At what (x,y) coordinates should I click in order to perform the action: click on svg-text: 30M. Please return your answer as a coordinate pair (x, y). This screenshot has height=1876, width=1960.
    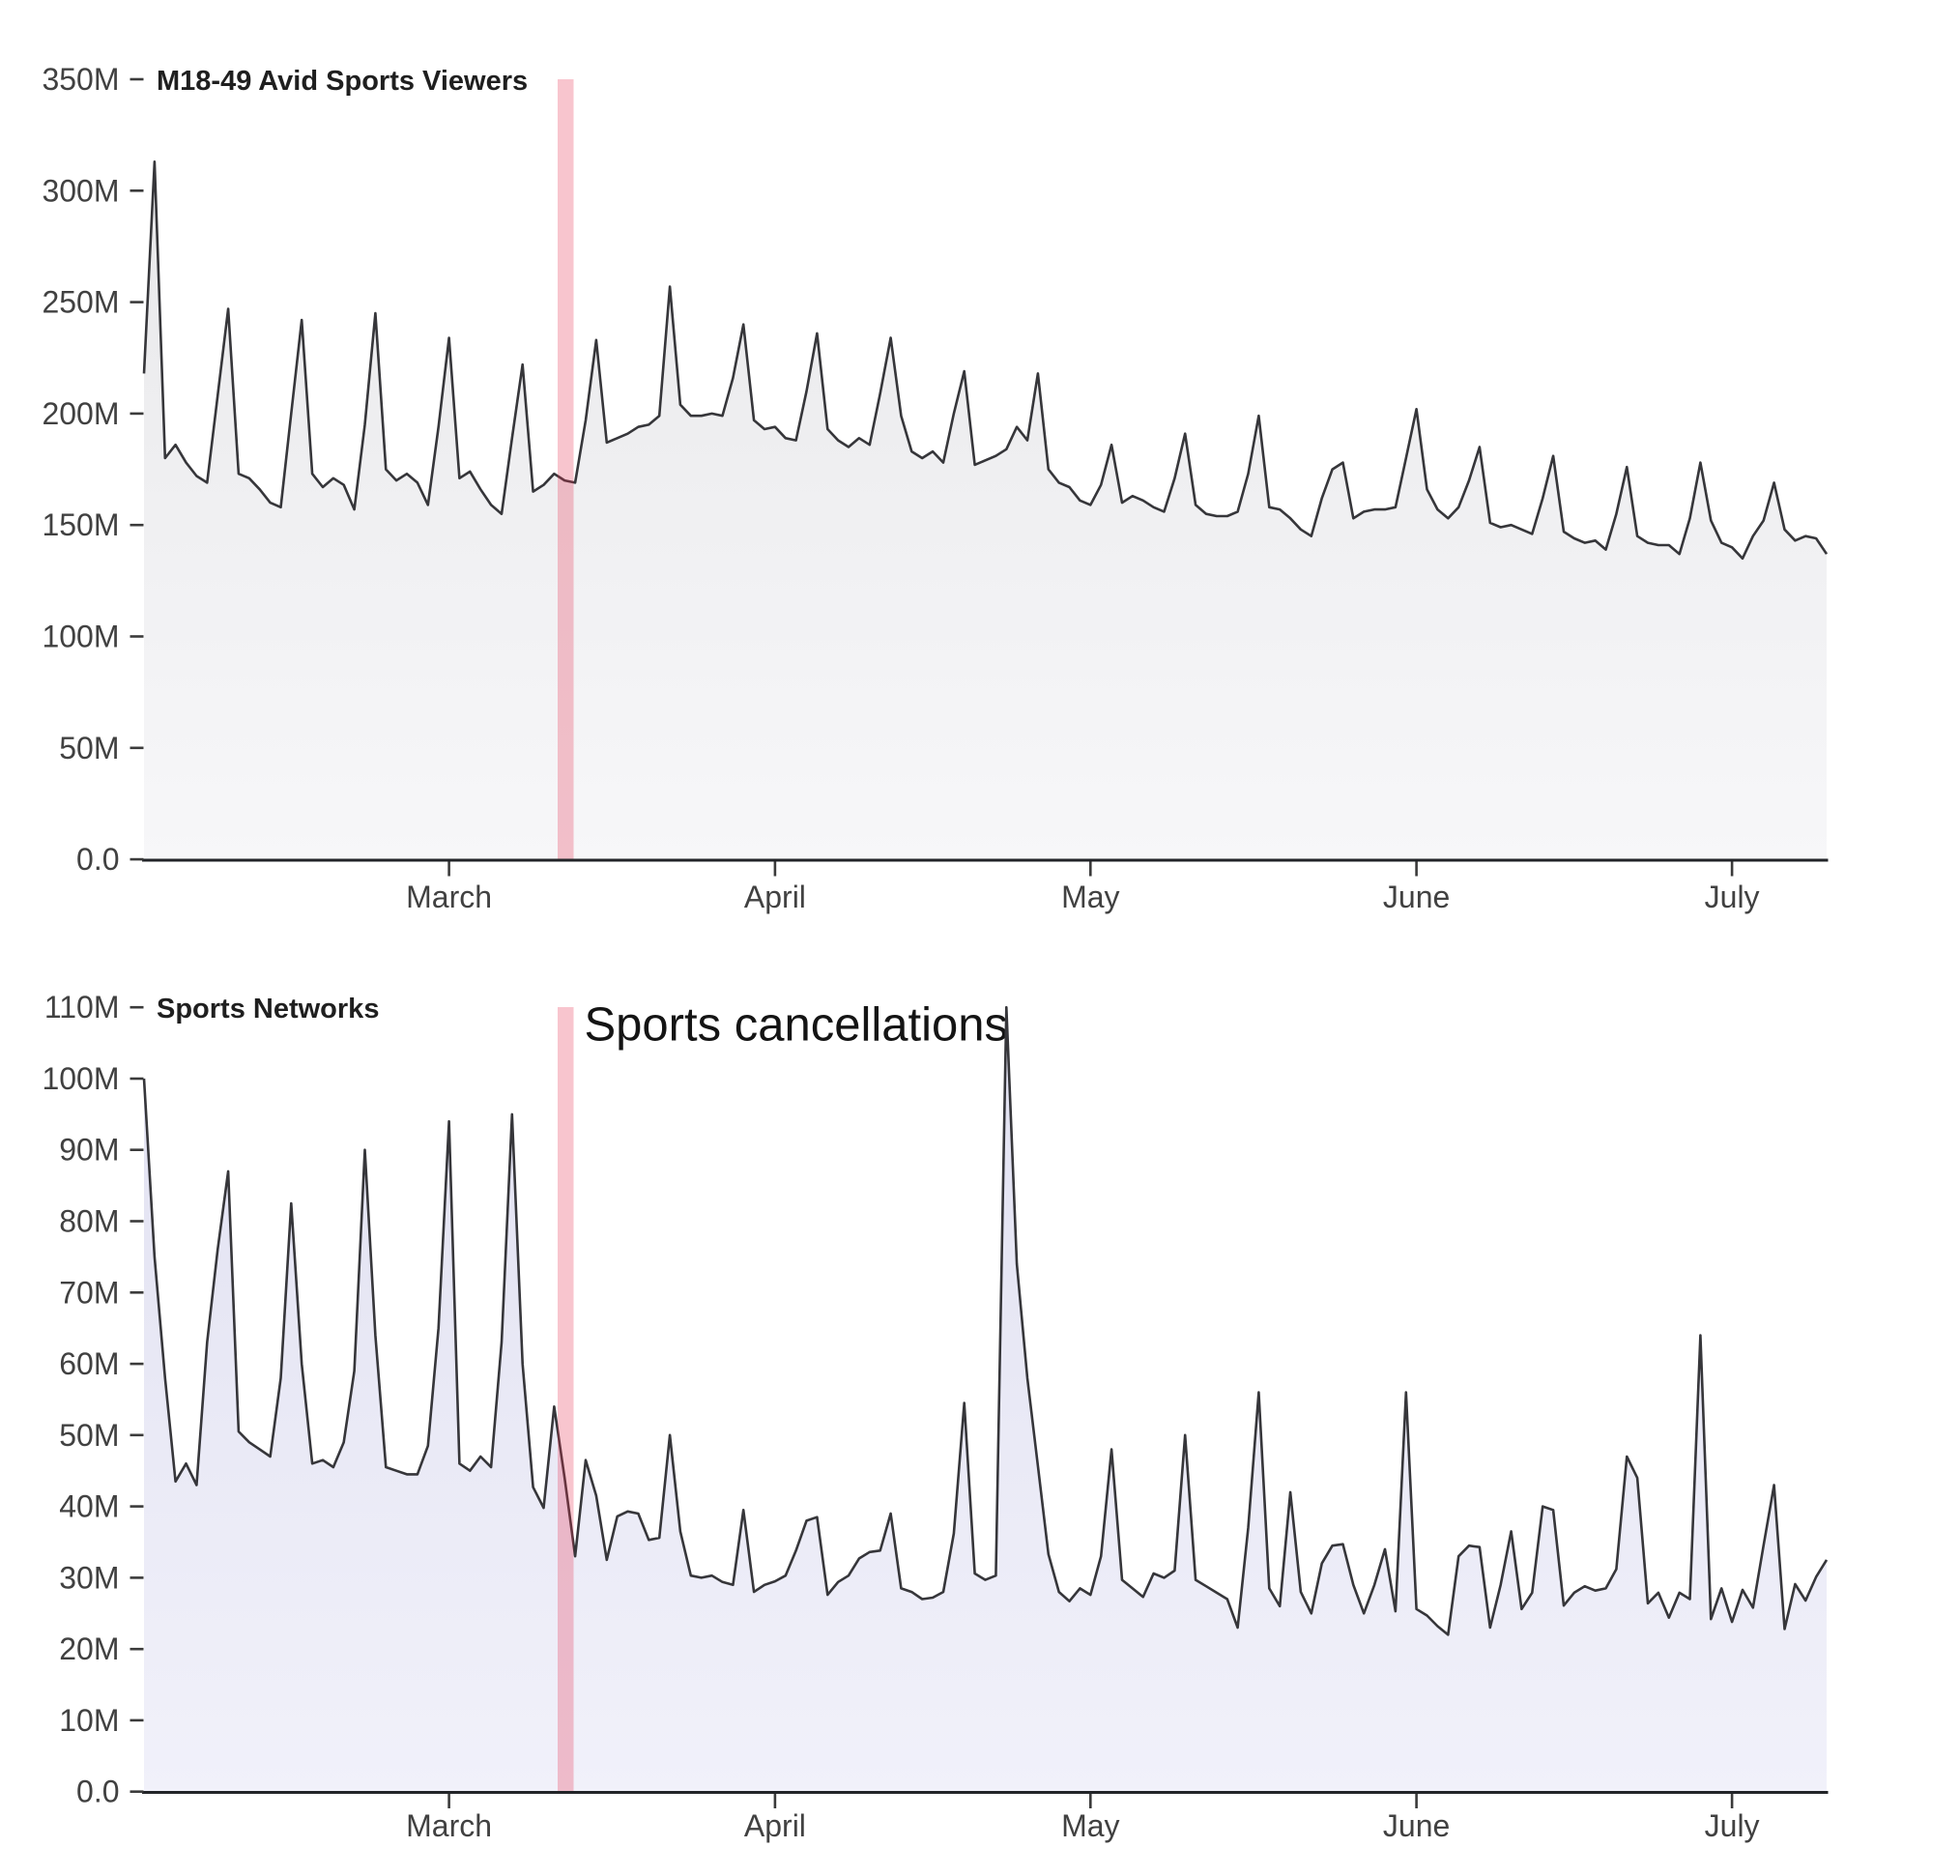
    Looking at the image, I should click on (89, 1577).